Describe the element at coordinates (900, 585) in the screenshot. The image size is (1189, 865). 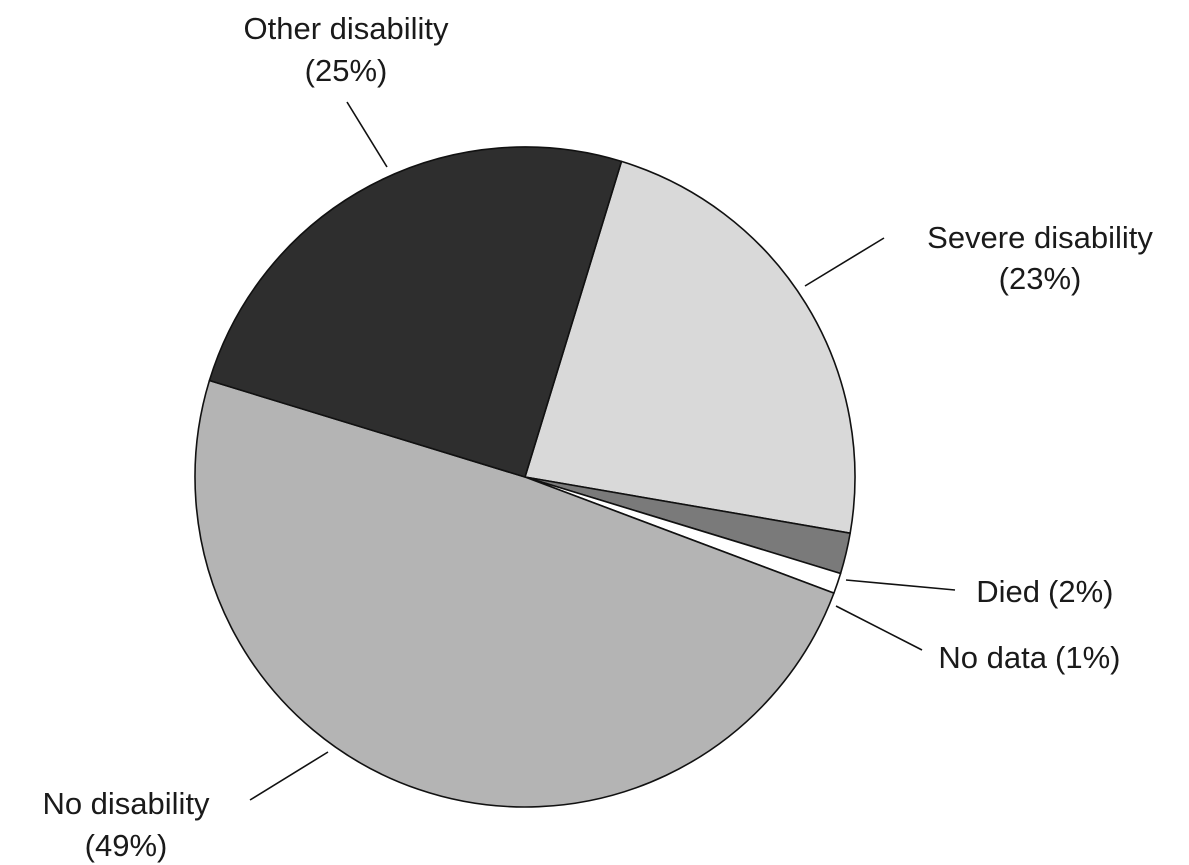
I see `leader-line-died` at that location.